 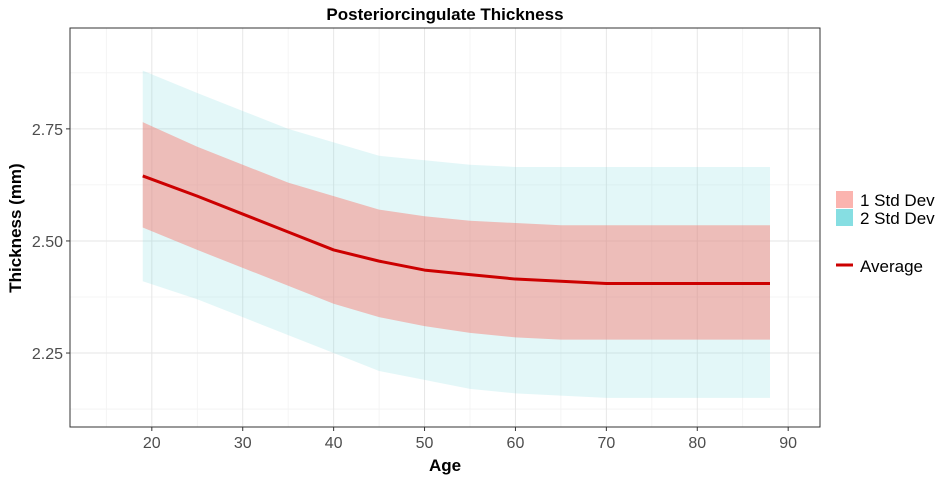 What do you see at coordinates (516, 443) in the screenshot?
I see `x-tick-label: 60` at bounding box center [516, 443].